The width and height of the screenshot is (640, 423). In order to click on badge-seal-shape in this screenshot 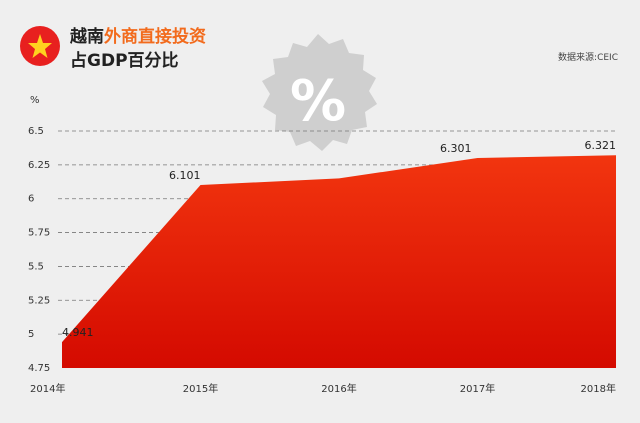, I will do `click(319, 92)`.